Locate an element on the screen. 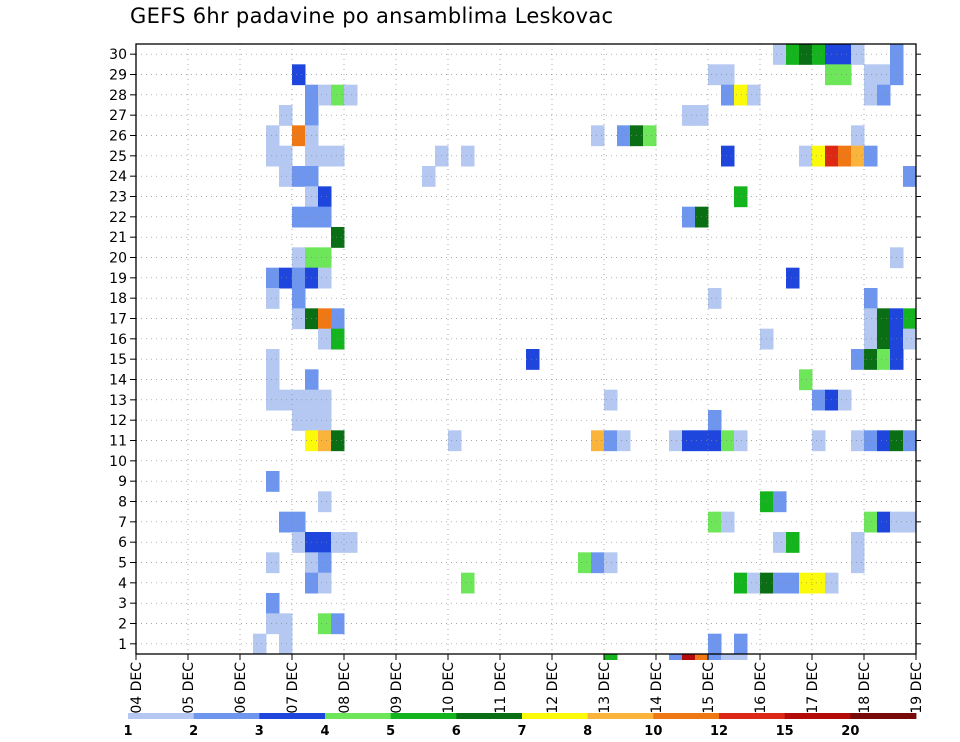 Image resolution: width=960 pixels, height=742 pixels. y-tick-label: 19 is located at coordinates (118, 279).